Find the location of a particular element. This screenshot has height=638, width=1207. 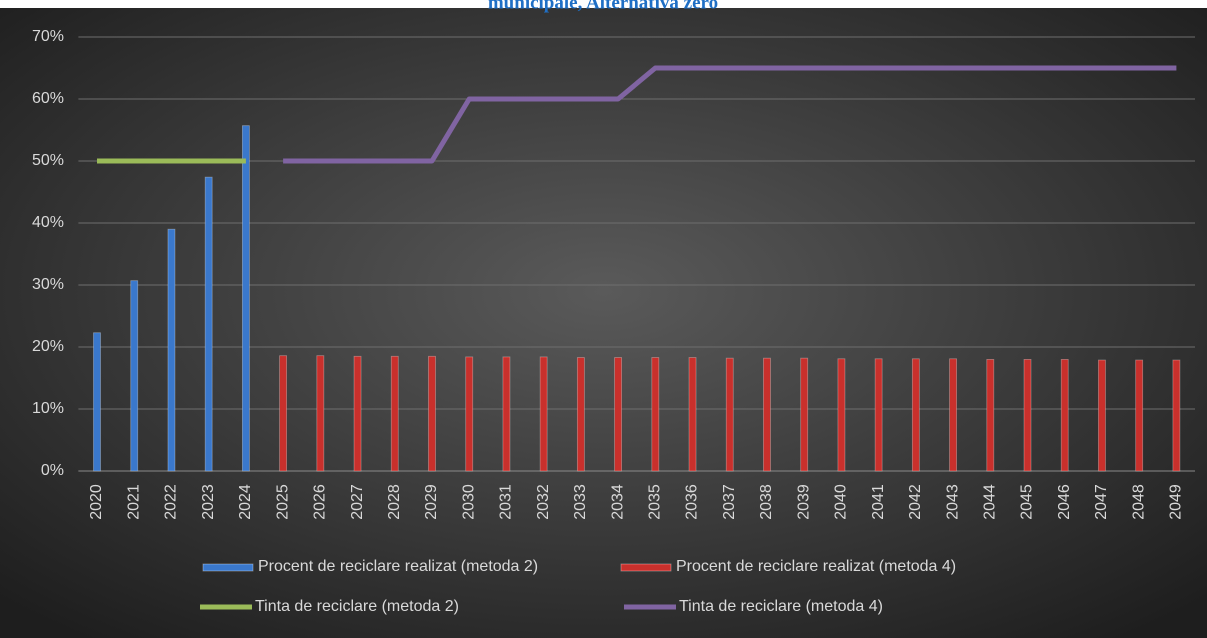

x-tick-label: 2029 is located at coordinates (431, 502).